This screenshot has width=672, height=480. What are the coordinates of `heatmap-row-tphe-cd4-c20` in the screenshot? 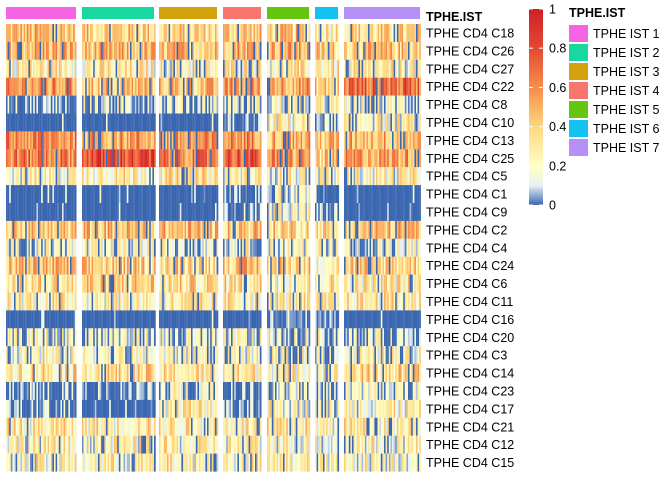 It's located at (213, 337).